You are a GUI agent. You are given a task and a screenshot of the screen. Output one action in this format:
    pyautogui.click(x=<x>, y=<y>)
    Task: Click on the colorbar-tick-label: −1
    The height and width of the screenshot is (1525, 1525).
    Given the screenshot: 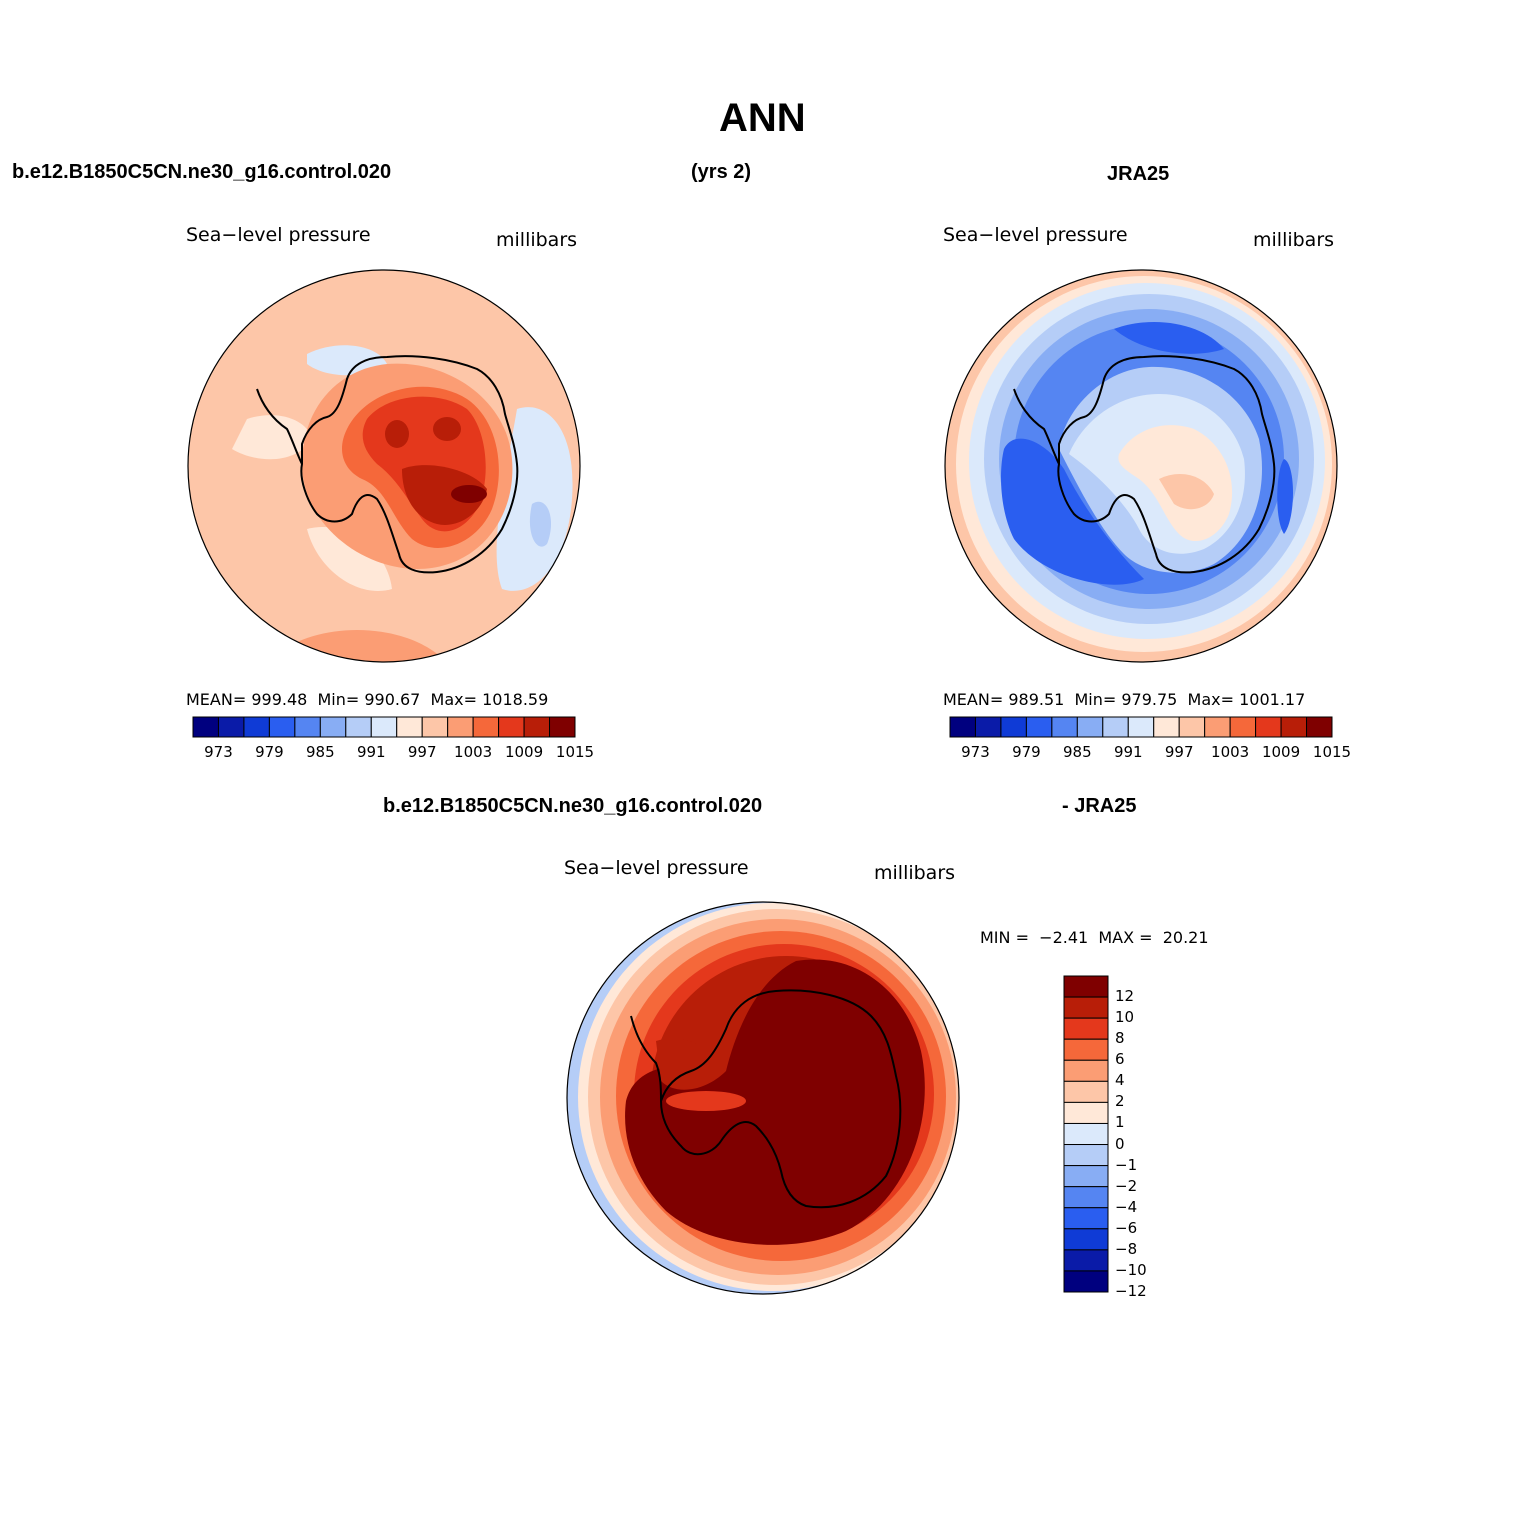 What is the action you would take?
    pyautogui.click(x=1126, y=1164)
    